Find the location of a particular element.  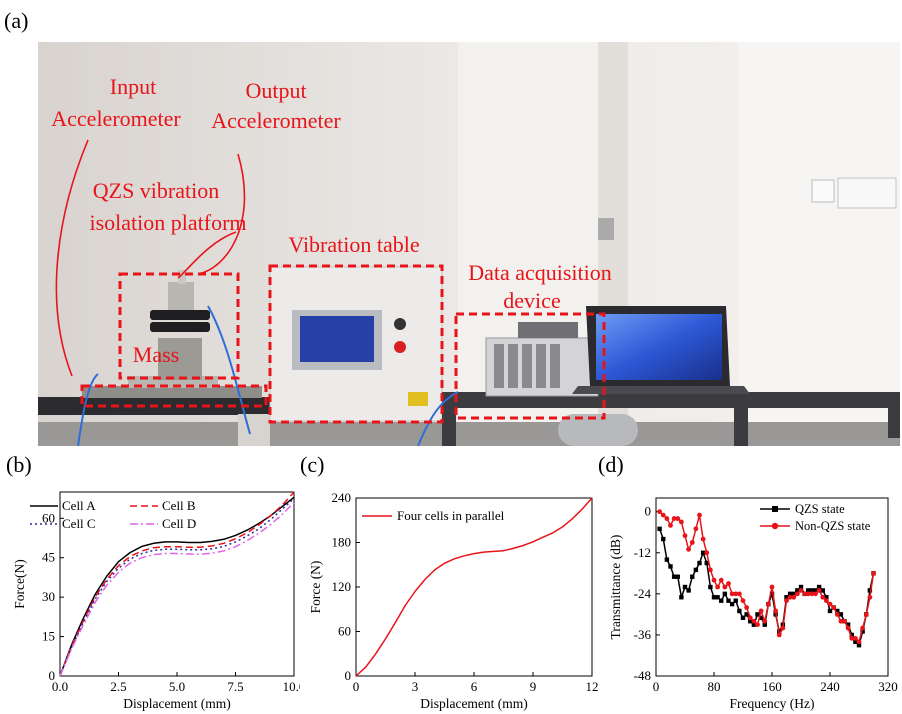

x-tick-label: 3 is located at coordinates (415, 686).